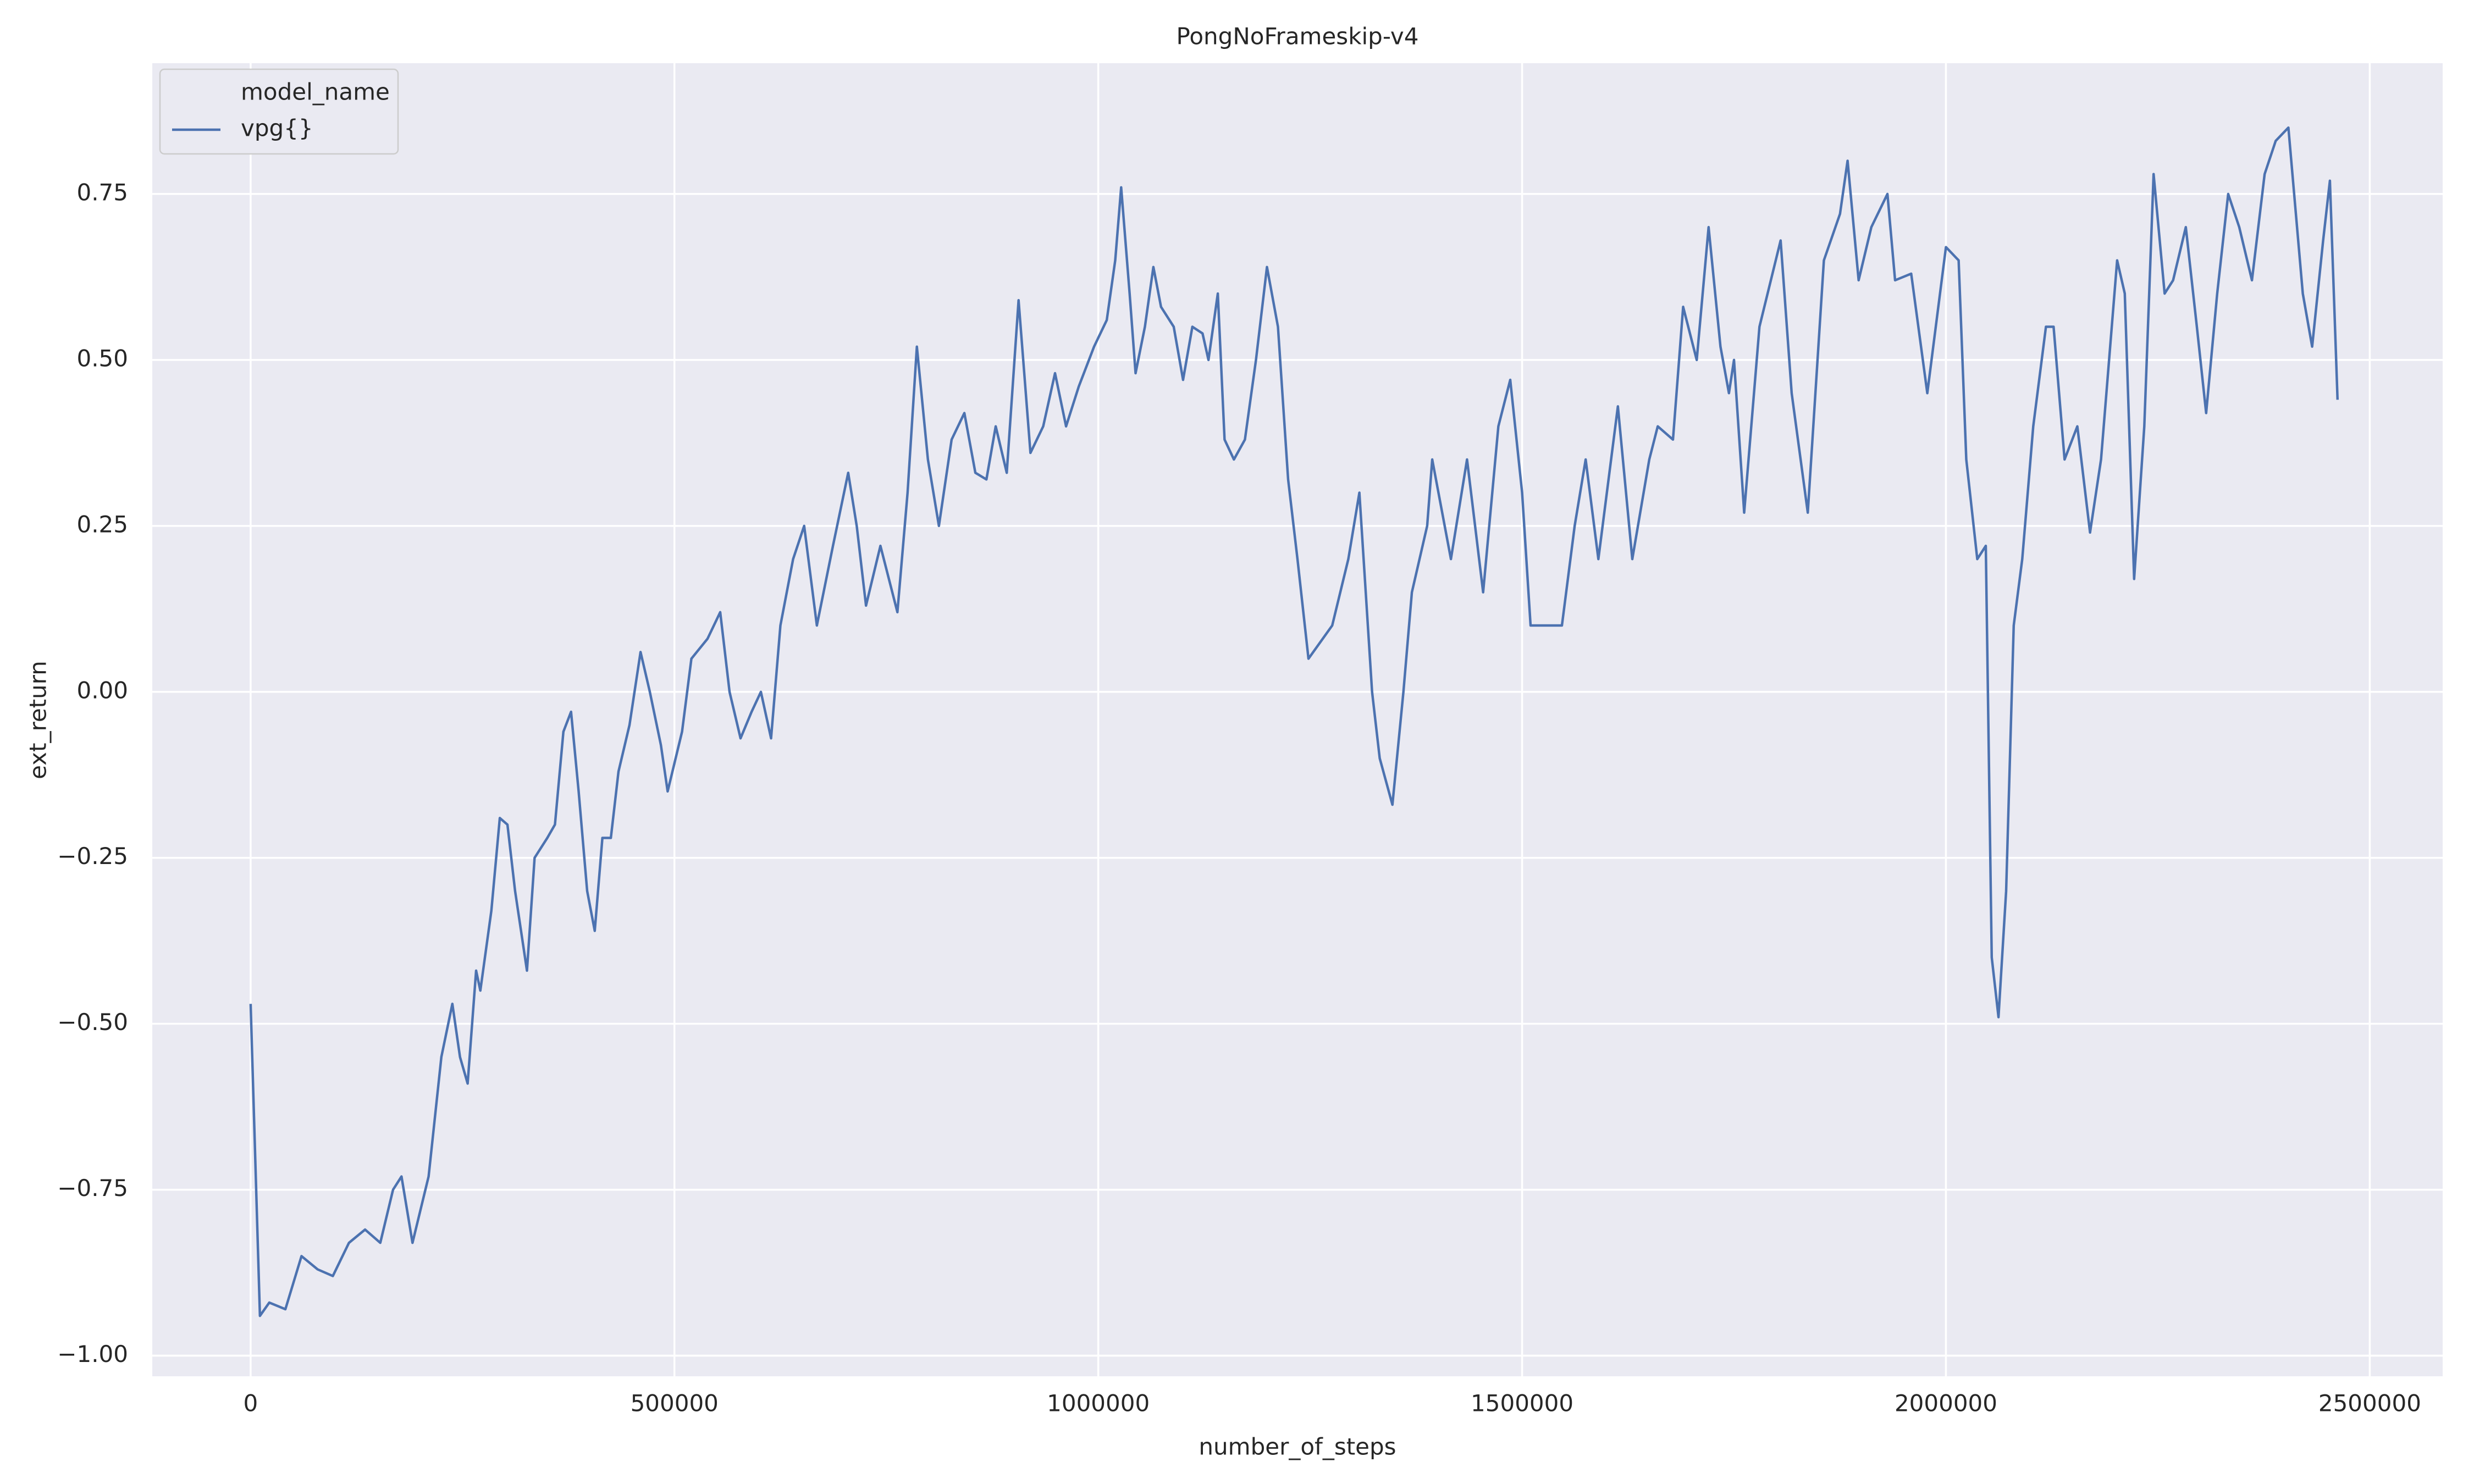  What do you see at coordinates (1098, 1403) in the screenshot?
I see `x-tick-label: 1000000` at bounding box center [1098, 1403].